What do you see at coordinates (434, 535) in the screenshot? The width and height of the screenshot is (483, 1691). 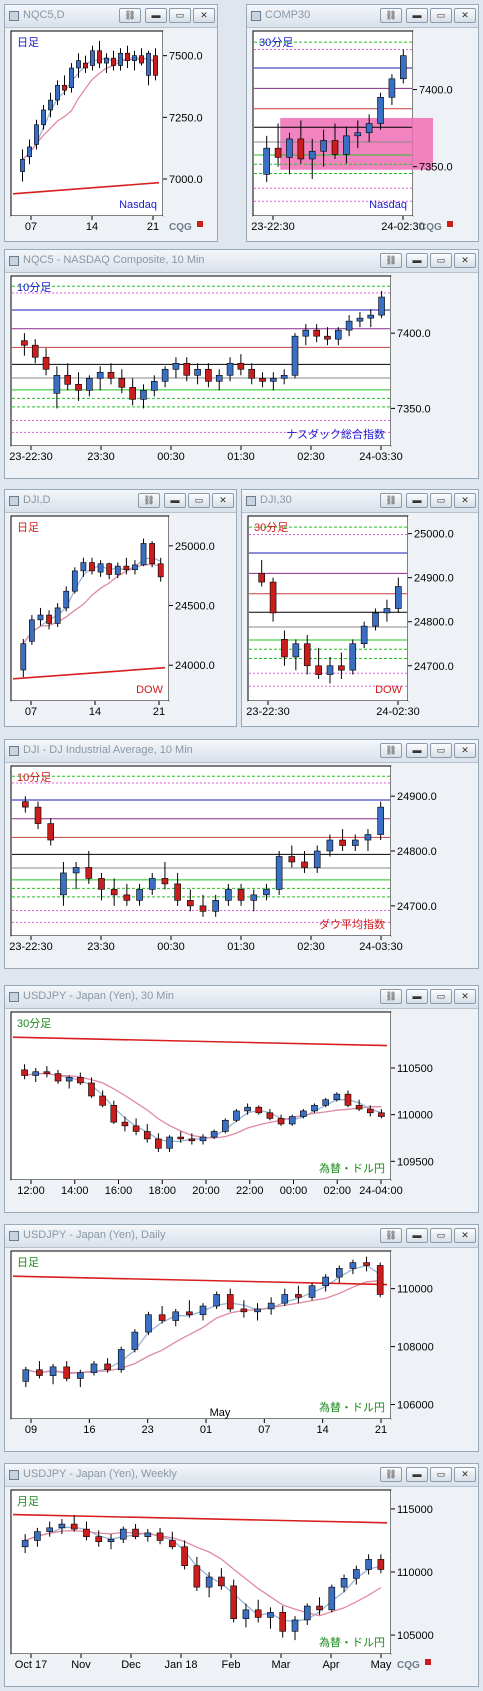 I see `y-tick-label: 25000.0` at bounding box center [434, 535].